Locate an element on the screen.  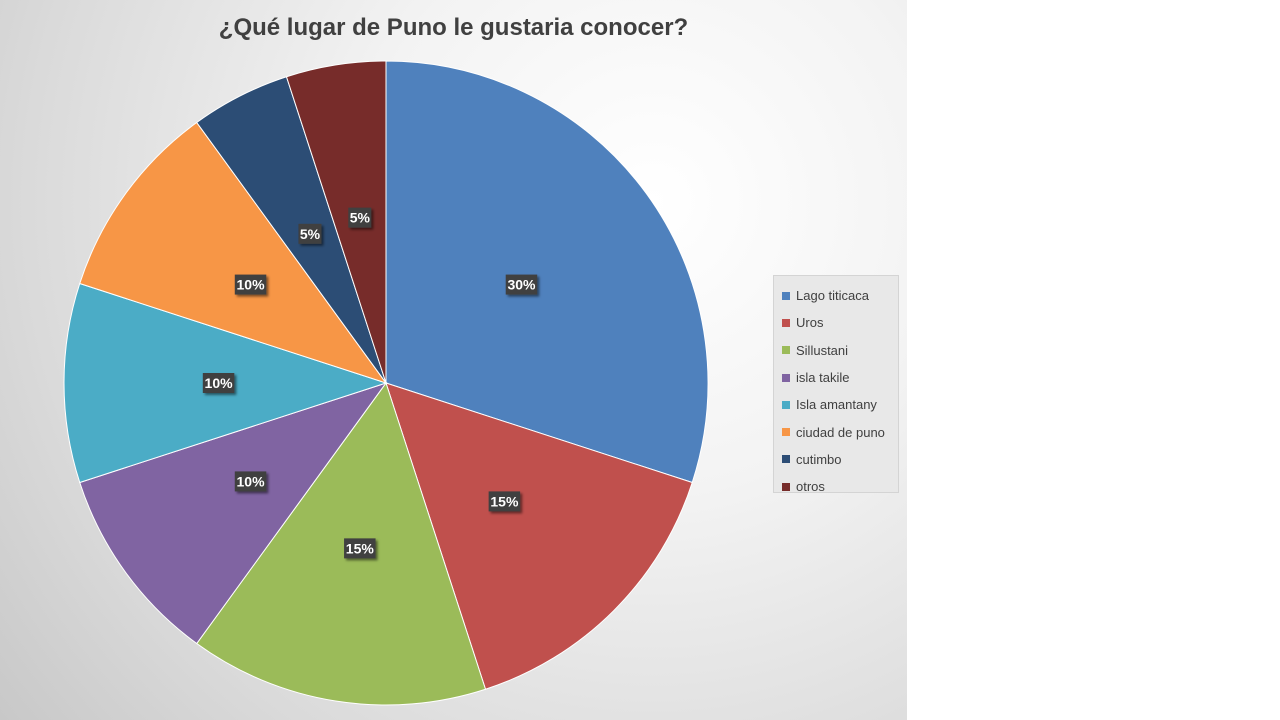
data-label-isla-amantany: 10% is located at coordinates (218, 383).